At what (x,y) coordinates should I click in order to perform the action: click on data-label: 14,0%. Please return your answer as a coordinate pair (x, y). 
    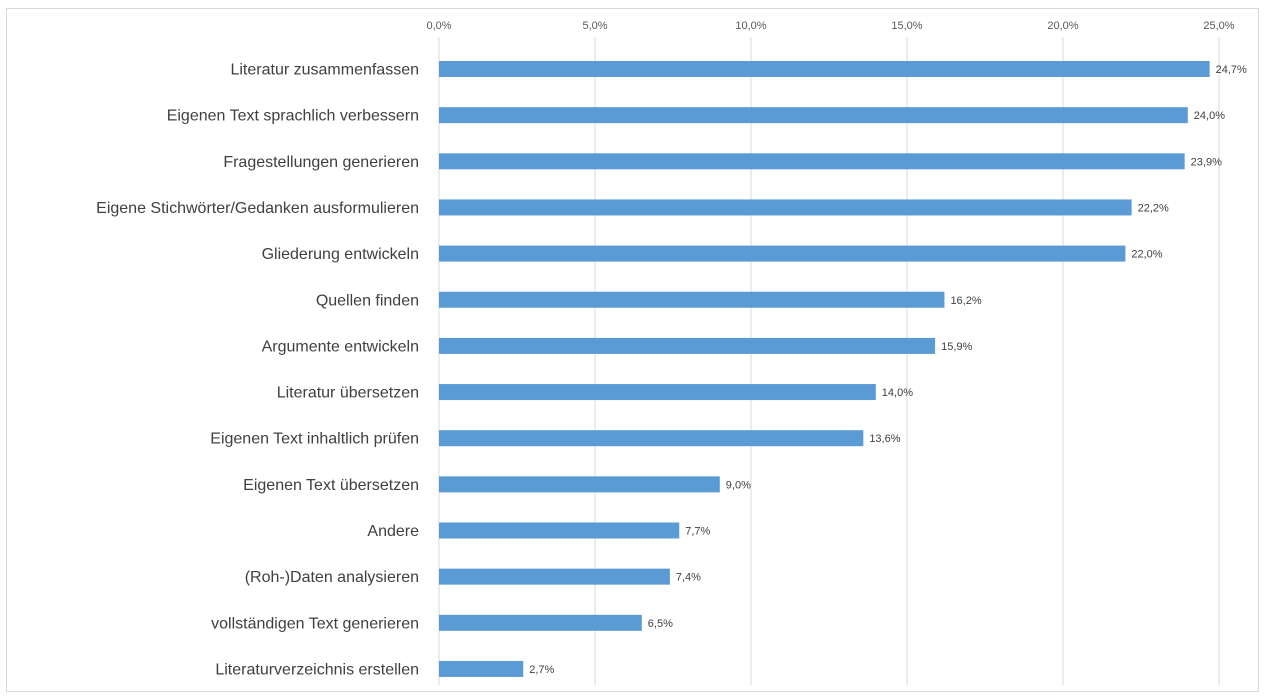
    Looking at the image, I should click on (897, 393).